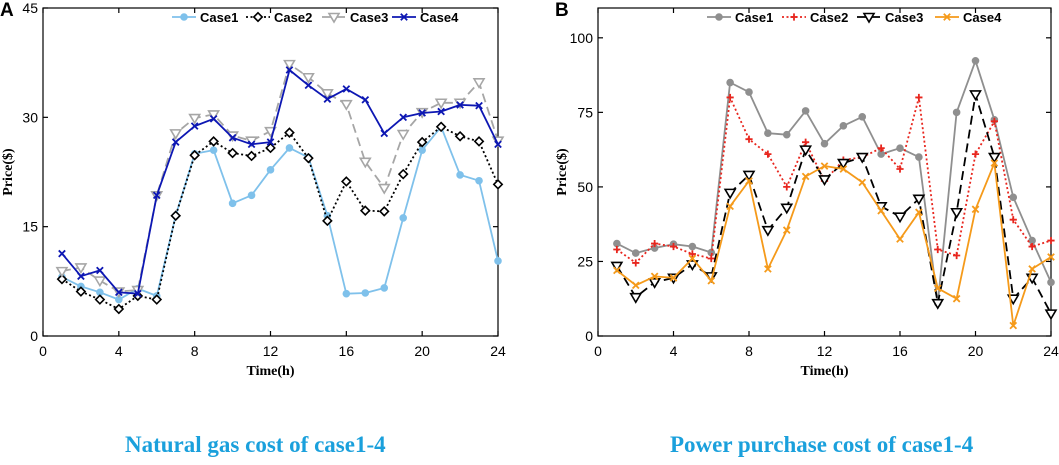 This screenshot has width=1059, height=465. I want to click on x-tick-label: 0, so click(43, 351).